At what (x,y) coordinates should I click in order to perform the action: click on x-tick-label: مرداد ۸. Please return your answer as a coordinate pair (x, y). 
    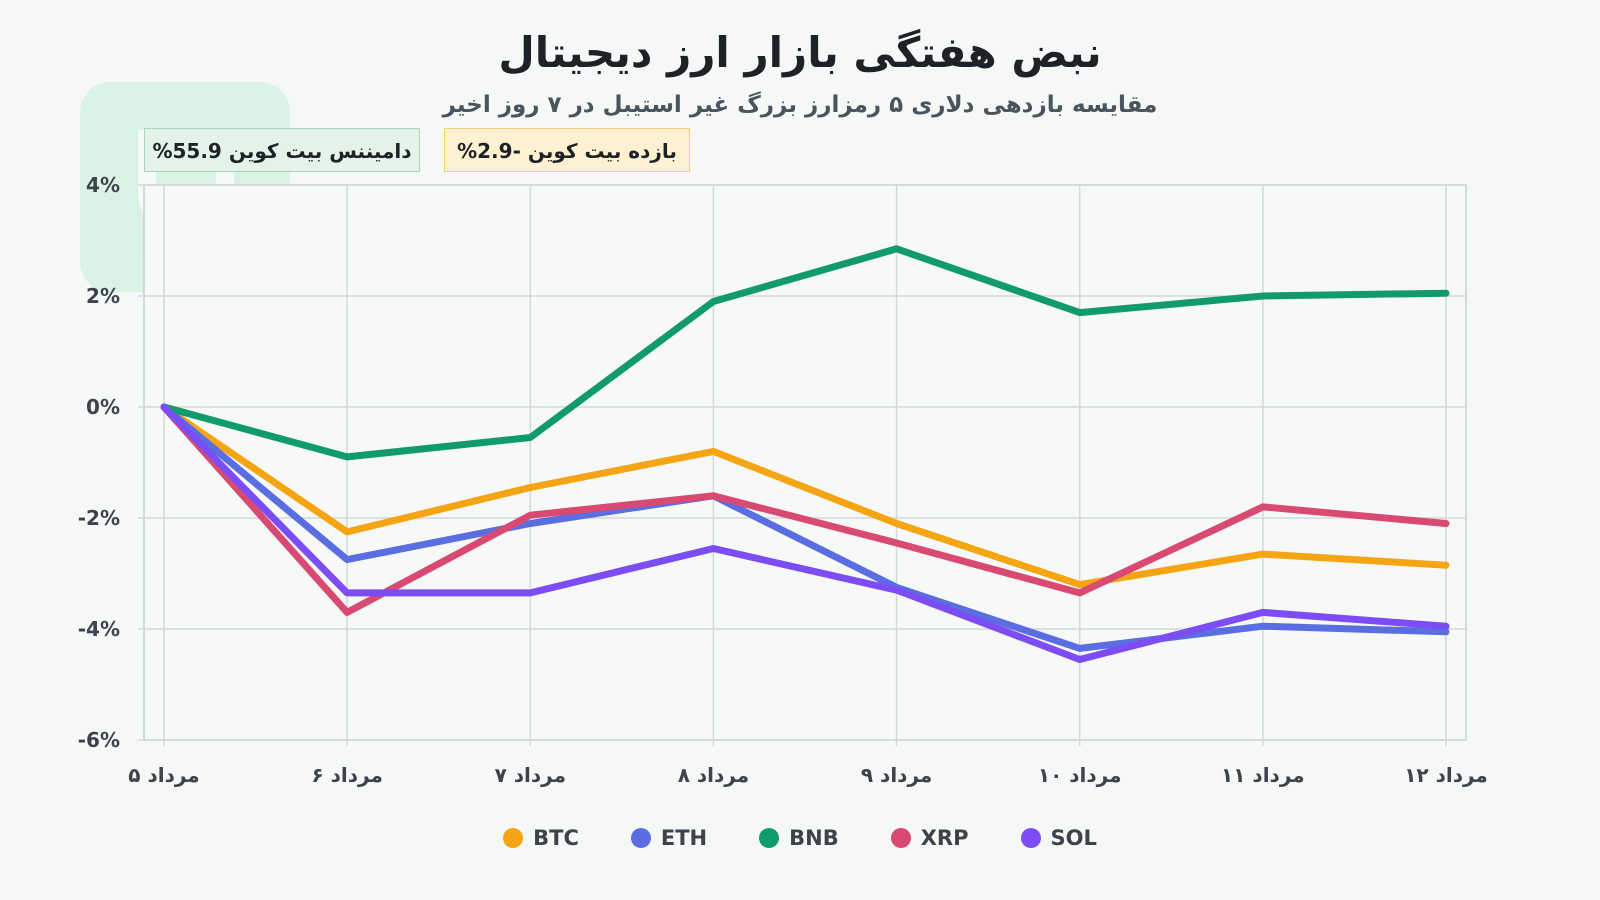
    Looking at the image, I should click on (713, 775).